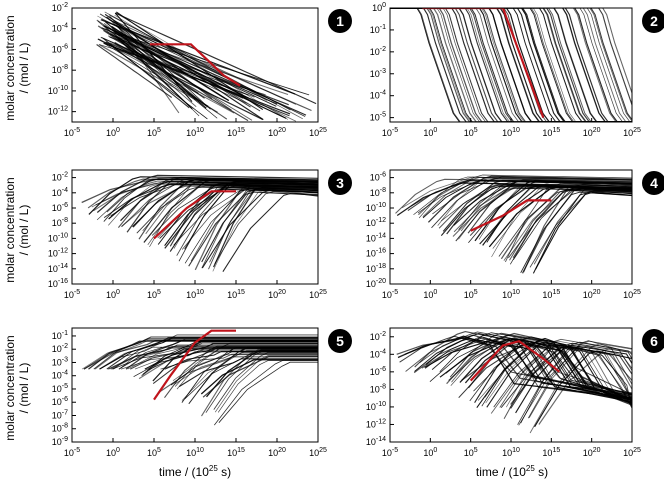 This screenshot has width=664, height=491. What do you see at coordinates (10, 229) in the screenshot?
I see `ylabel-row2-line1: molar concentration` at bounding box center [10, 229].